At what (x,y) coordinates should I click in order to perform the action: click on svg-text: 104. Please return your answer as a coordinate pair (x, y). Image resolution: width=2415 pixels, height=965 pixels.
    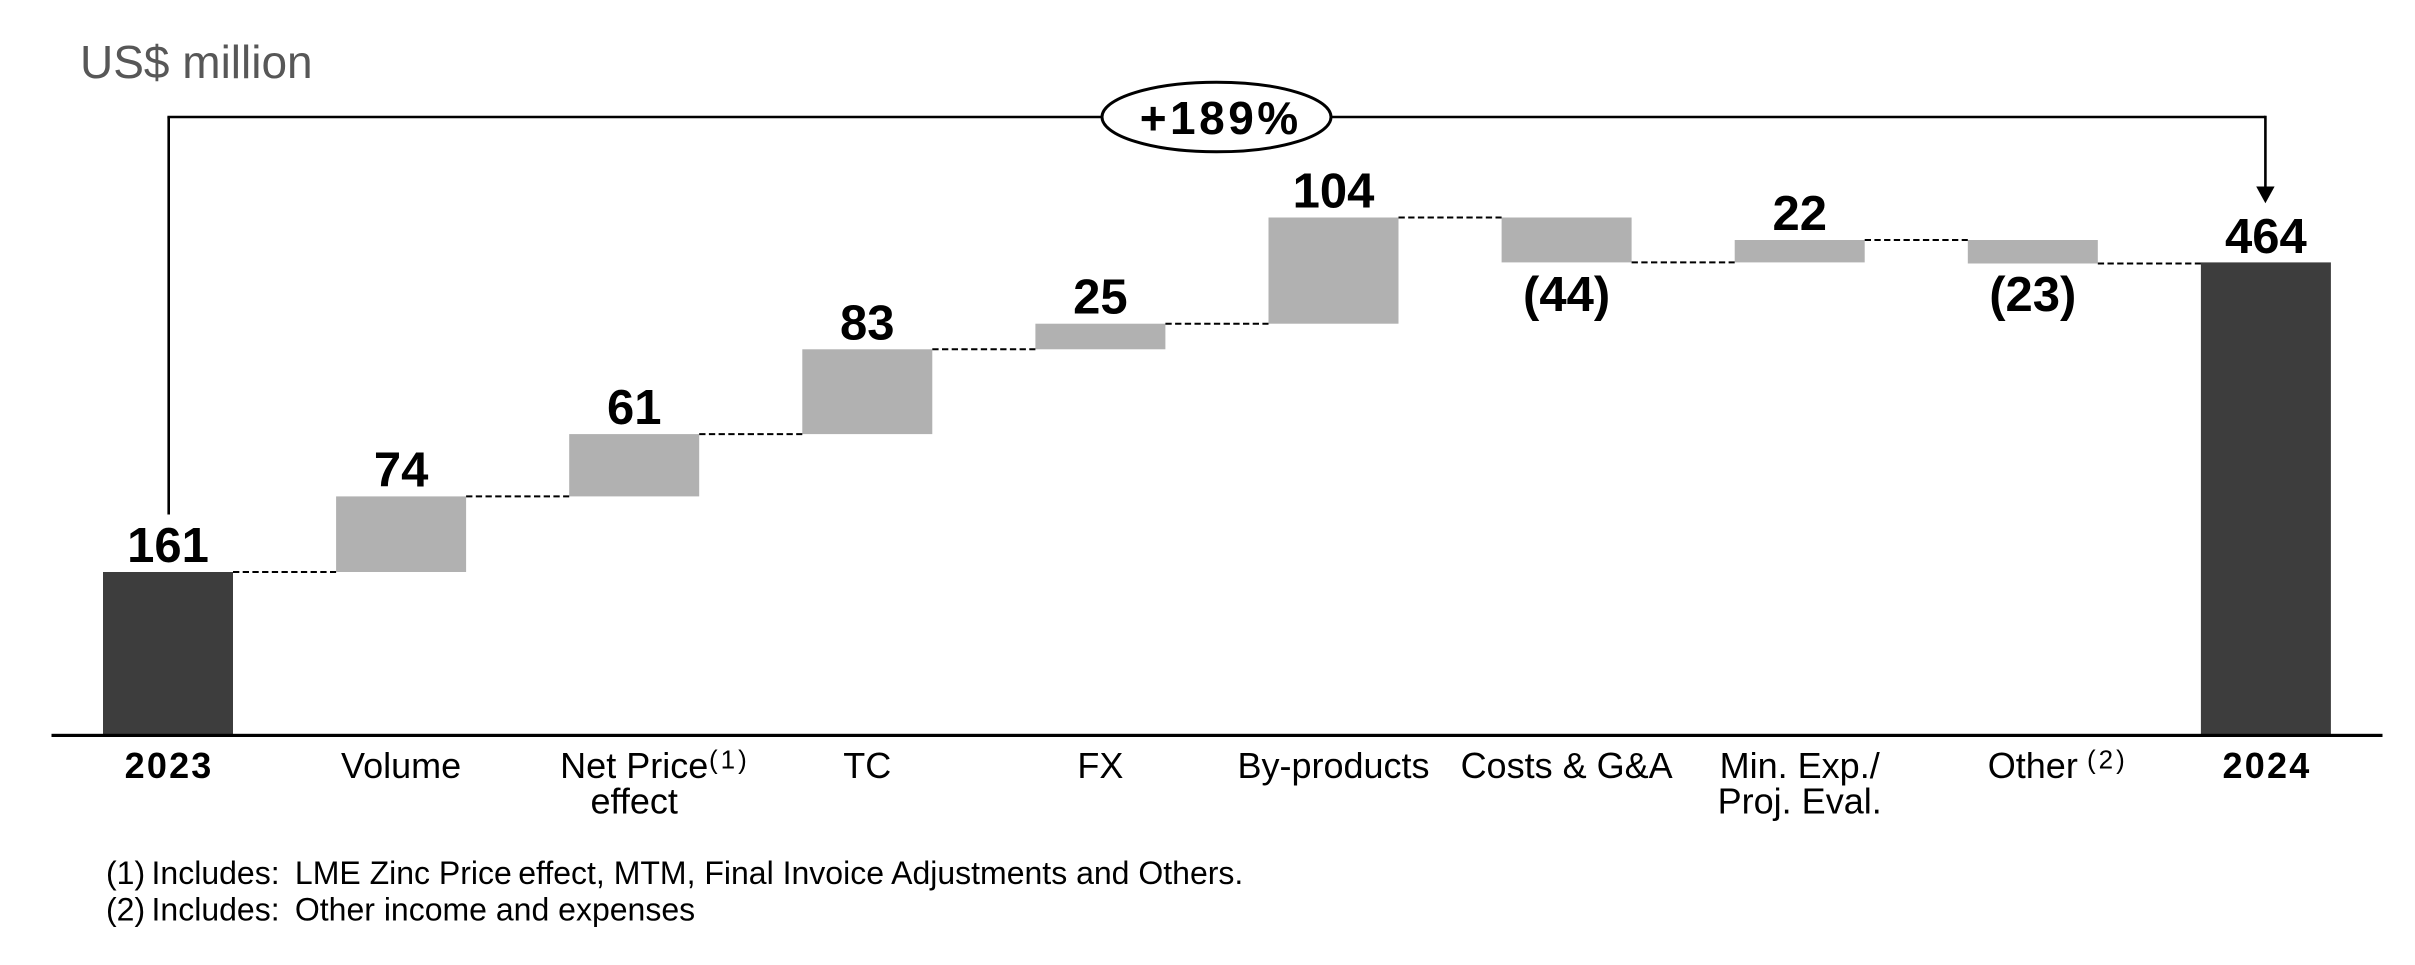
    Looking at the image, I should click on (1334, 192).